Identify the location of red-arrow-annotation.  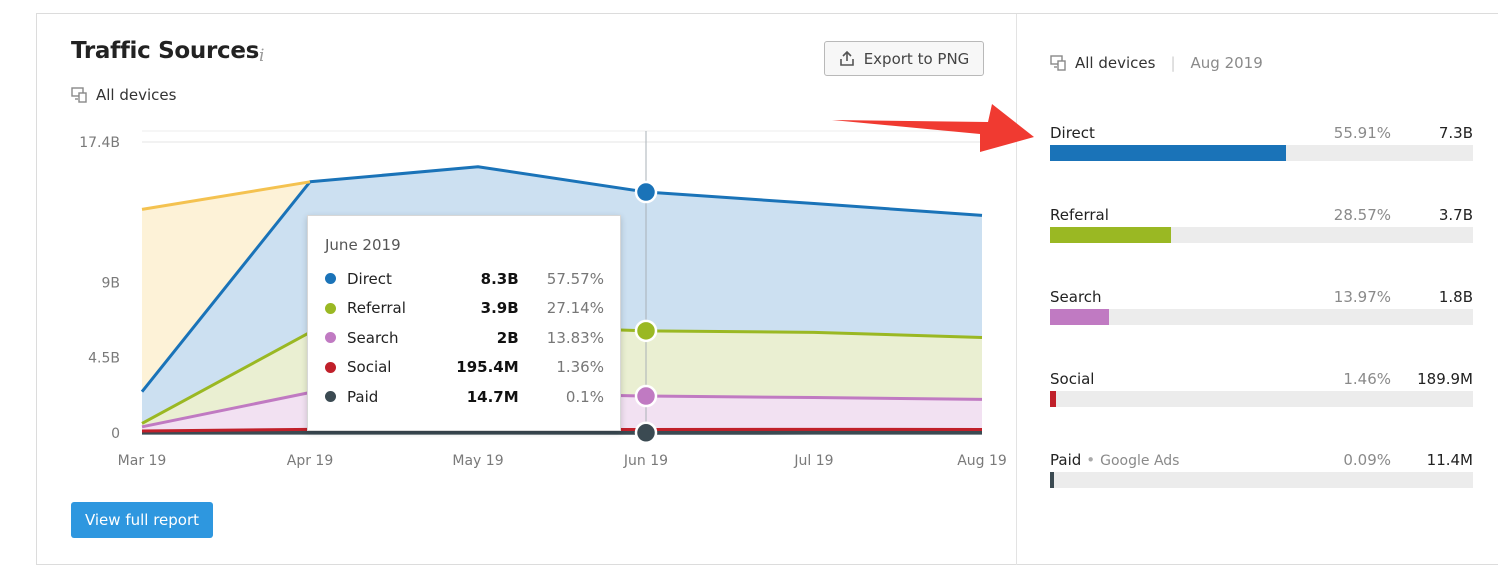
(933, 128).